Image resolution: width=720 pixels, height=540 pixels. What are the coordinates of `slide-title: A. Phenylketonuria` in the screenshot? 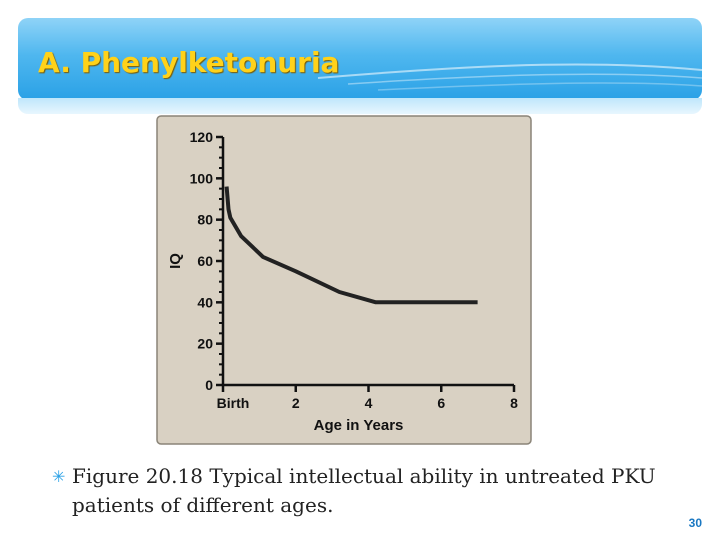 It's located at (189, 62).